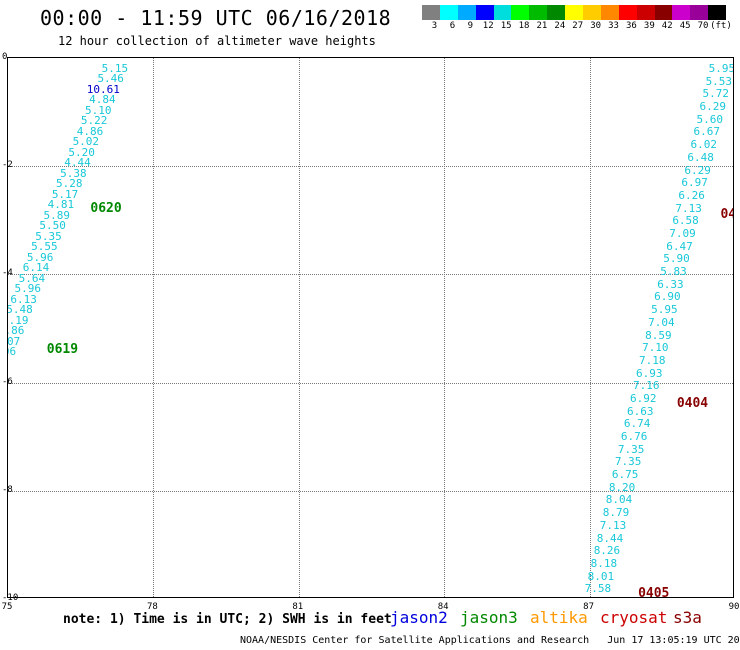 This screenshot has width=740, height=650. What do you see at coordinates (18, 320) in the screenshot?
I see `wave-height-value: 5.19` at bounding box center [18, 320].